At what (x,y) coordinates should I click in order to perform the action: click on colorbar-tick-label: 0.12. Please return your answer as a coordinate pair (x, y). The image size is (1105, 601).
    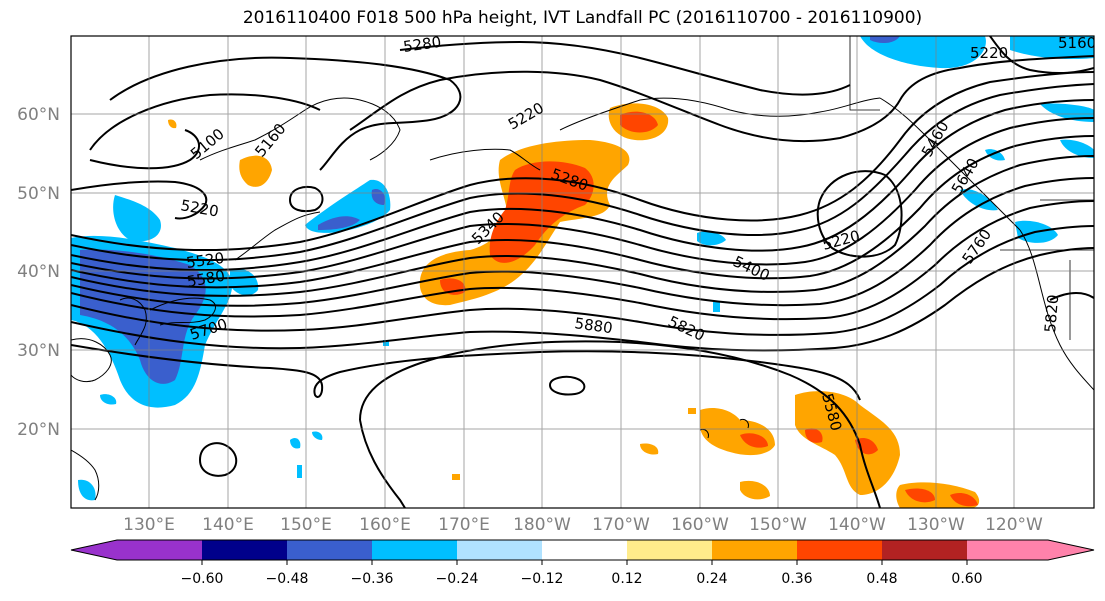
    Looking at the image, I should click on (626, 579).